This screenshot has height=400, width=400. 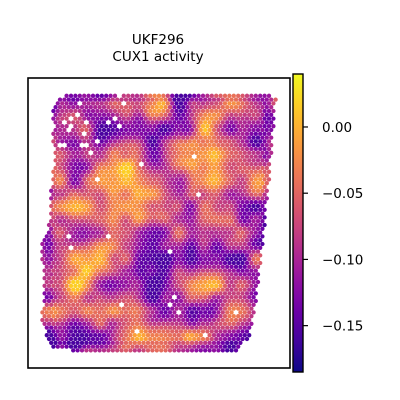 What do you see at coordinates (342, 260) in the screenshot?
I see `colorbar-tick-label: −0.10` at bounding box center [342, 260].